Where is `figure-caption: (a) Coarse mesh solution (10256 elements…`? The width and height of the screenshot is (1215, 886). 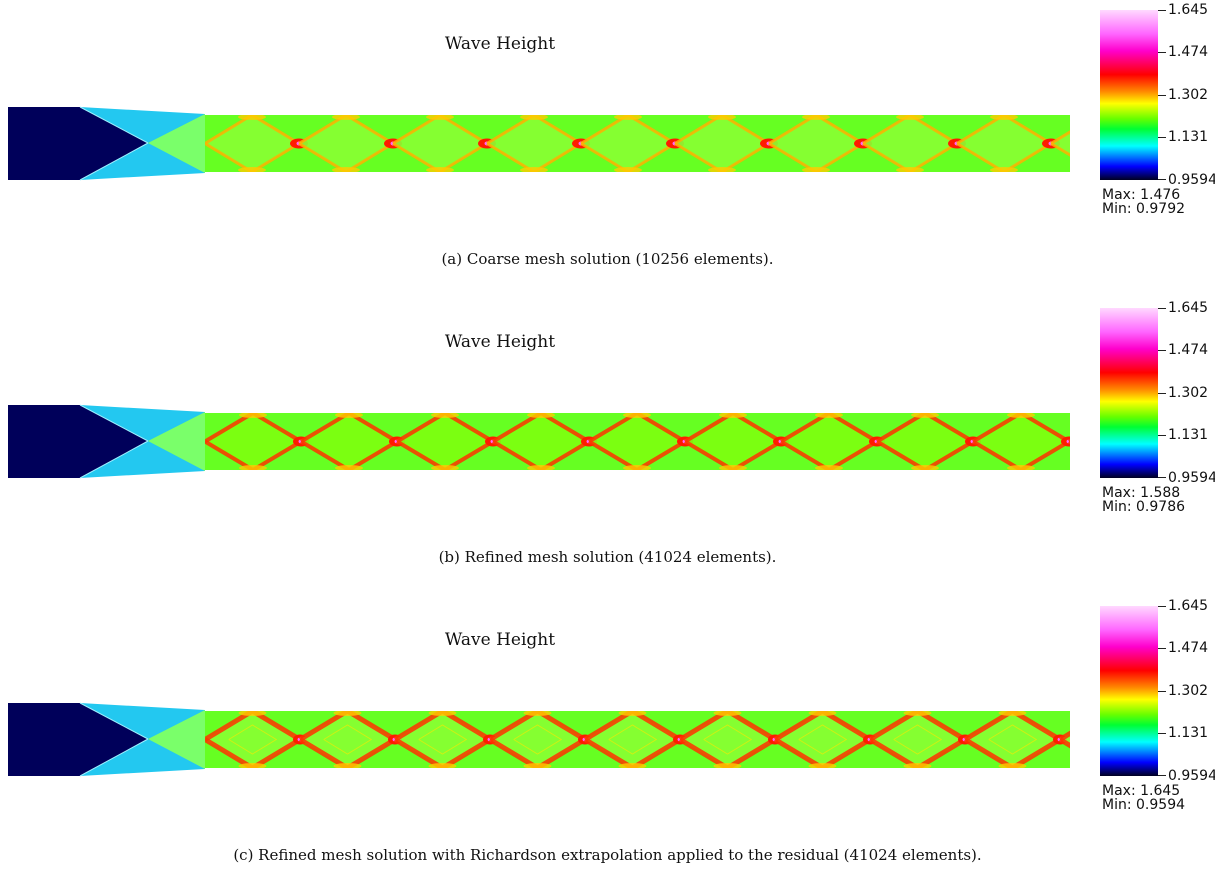 figure-caption: (a) Coarse mesh solution (10256 elements… is located at coordinates (607, 259).